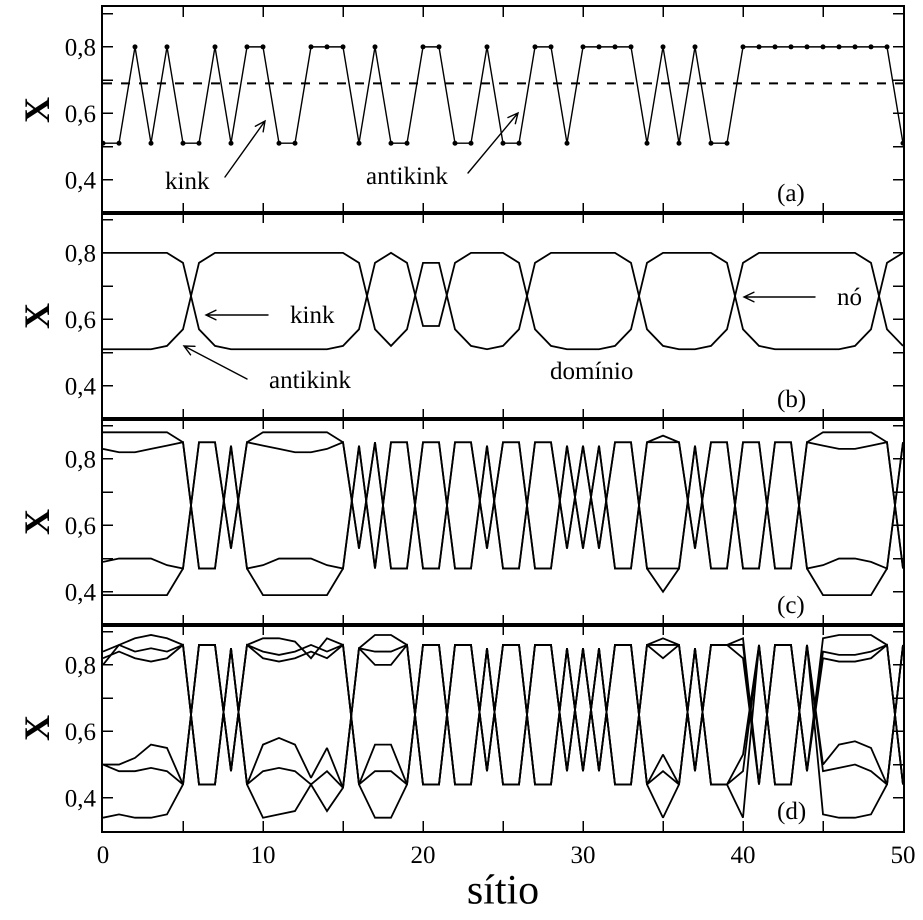 Image resolution: width=923 pixels, height=920 pixels. I want to click on annotation: (d), so click(791, 811).